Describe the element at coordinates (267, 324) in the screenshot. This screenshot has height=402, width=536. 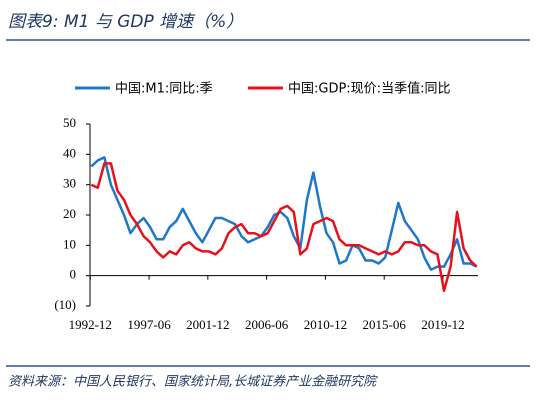
I see `x-tick-label: 2006-06` at that location.